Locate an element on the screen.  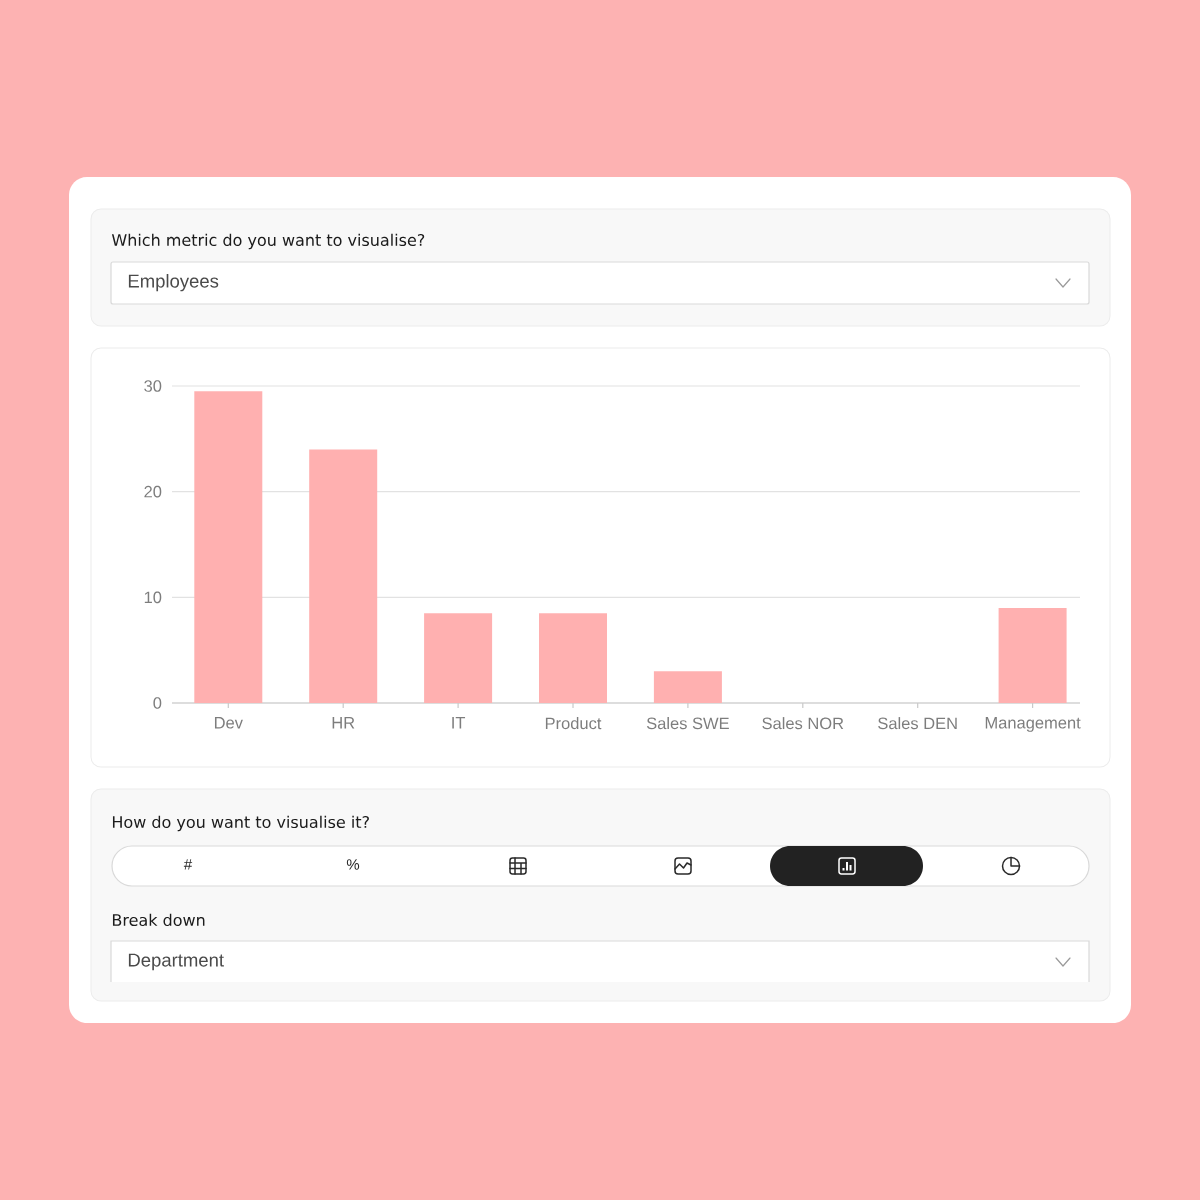
text: Which metric do you want to visualise? is located at coordinates (268, 241).